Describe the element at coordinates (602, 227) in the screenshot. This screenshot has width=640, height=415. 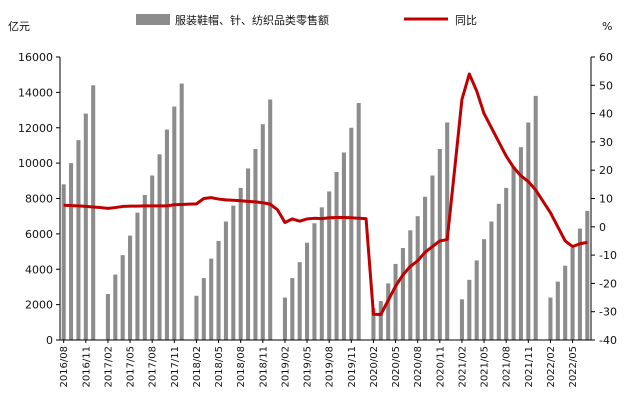
I see `right-tick-label: 0` at that location.